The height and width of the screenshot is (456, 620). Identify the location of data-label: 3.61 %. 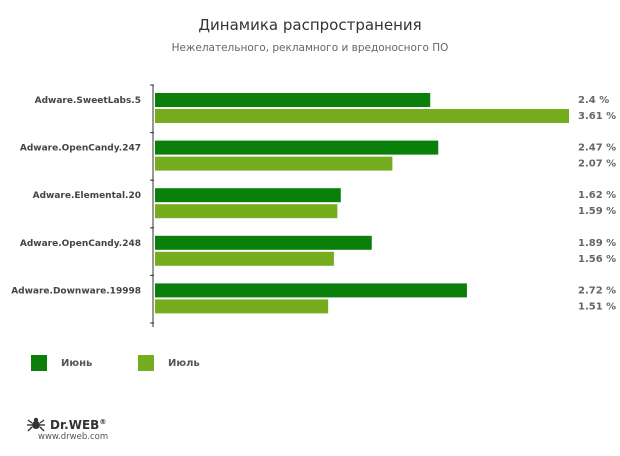
(597, 116).